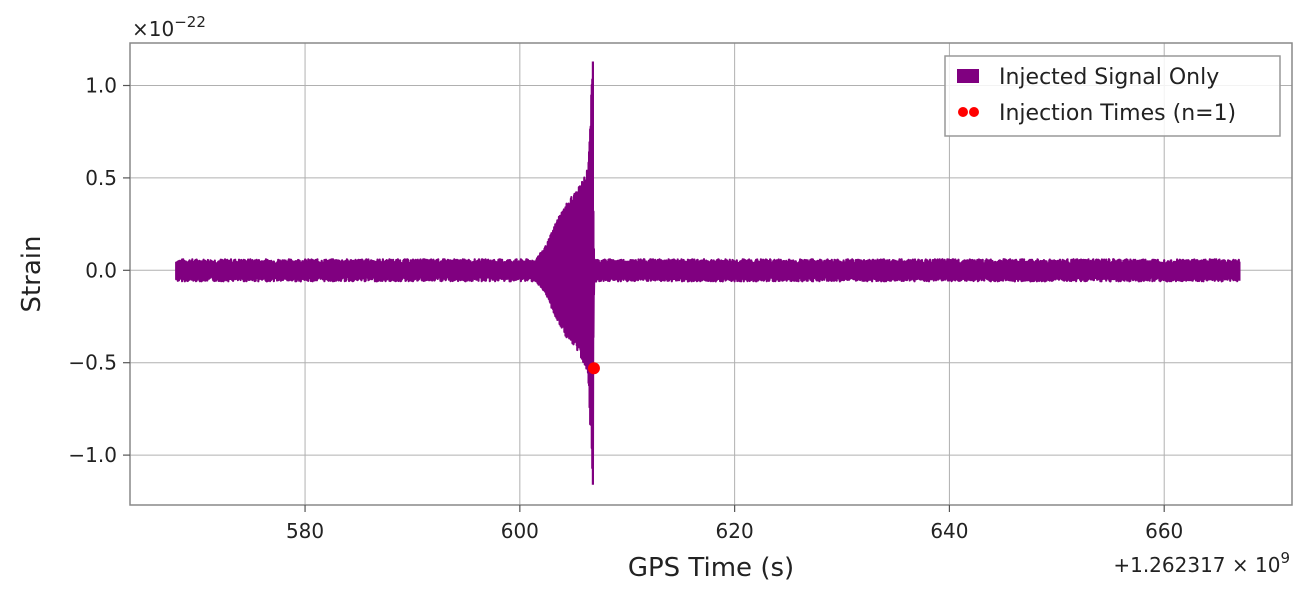  What do you see at coordinates (92, 363) in the screenshot?
I see `y-tick-label: −0.5` at bounding box center [92, 363].